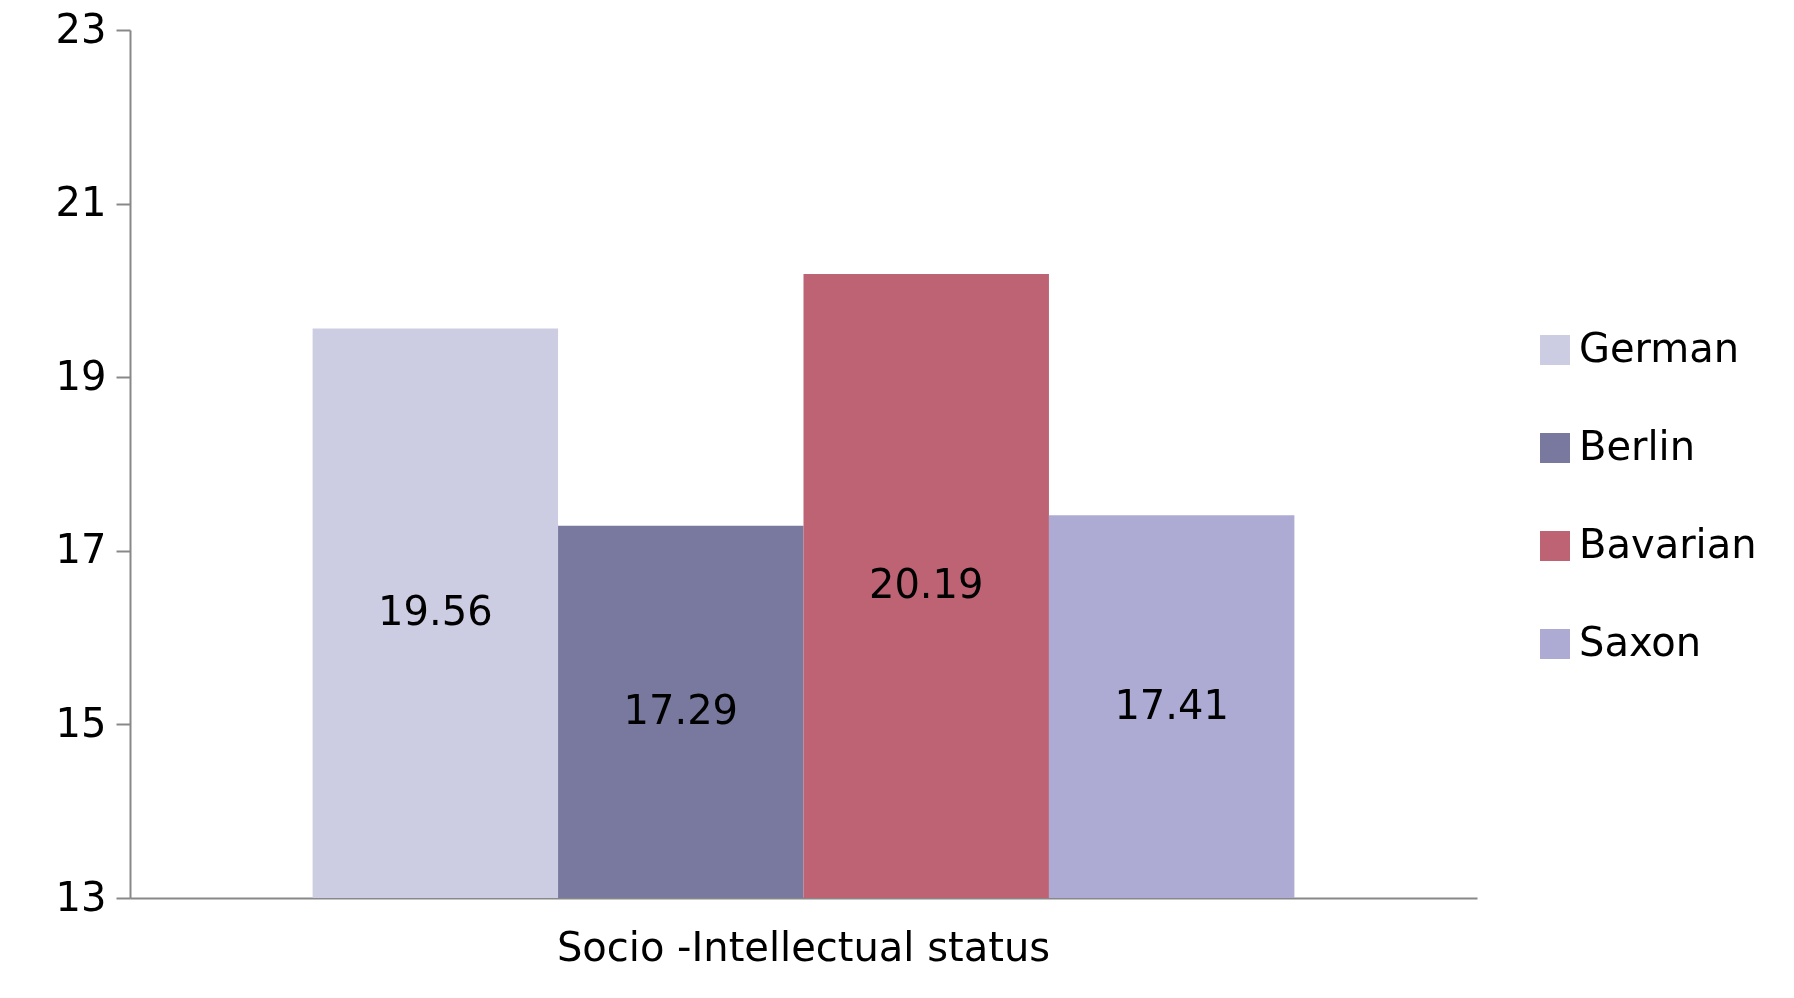 The width and height of the screenshot is (1794, 998). What do you see at coordinates (1668, 544) in the screenshot?
I see `legend-label: Bavarian` at bounding box center [1668, 544].